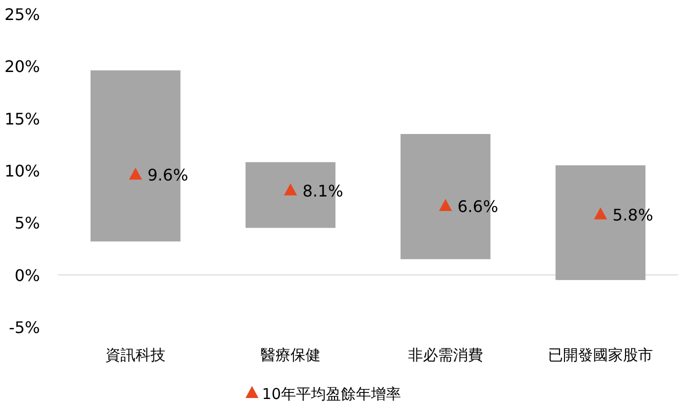 This screenshot has width=680, height=406. Describe the element at coordinates (290, 355) in the screenshot. I see `x-tick-label: 醫療保健` at that location.